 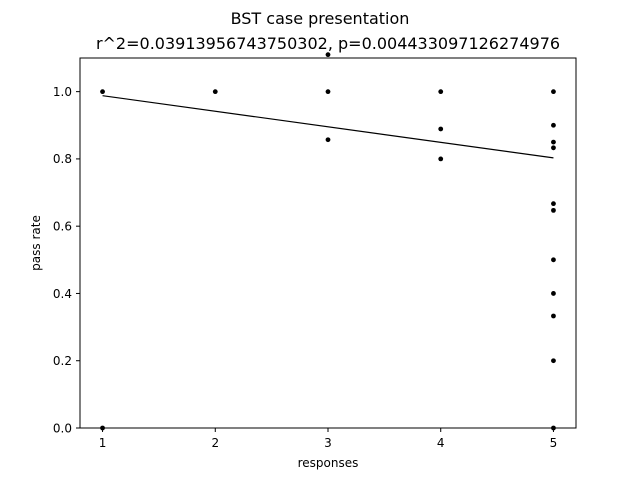 What do you see at coordinates (62, 428) in the screenshot?
I see `y-tick-label: 0.0` at bounding box center [62, 428].